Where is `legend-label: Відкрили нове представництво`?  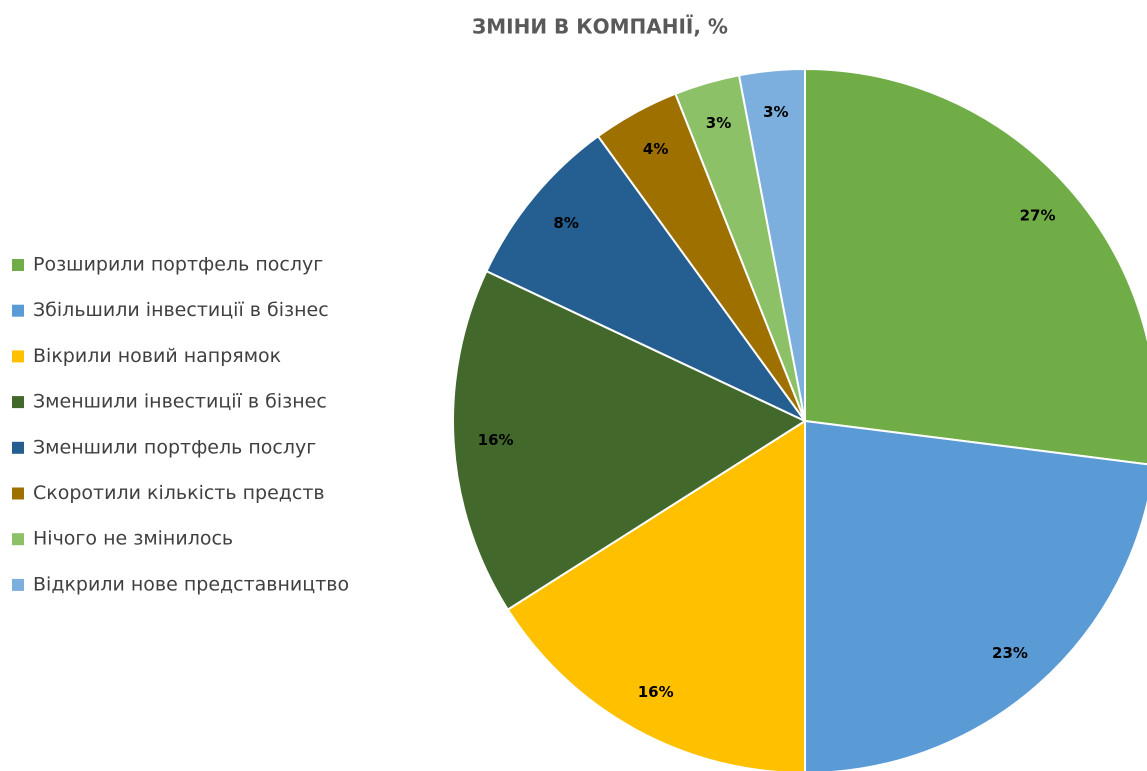
legend-label: Відкрили нове представництво is located at coordinates (191, 584).